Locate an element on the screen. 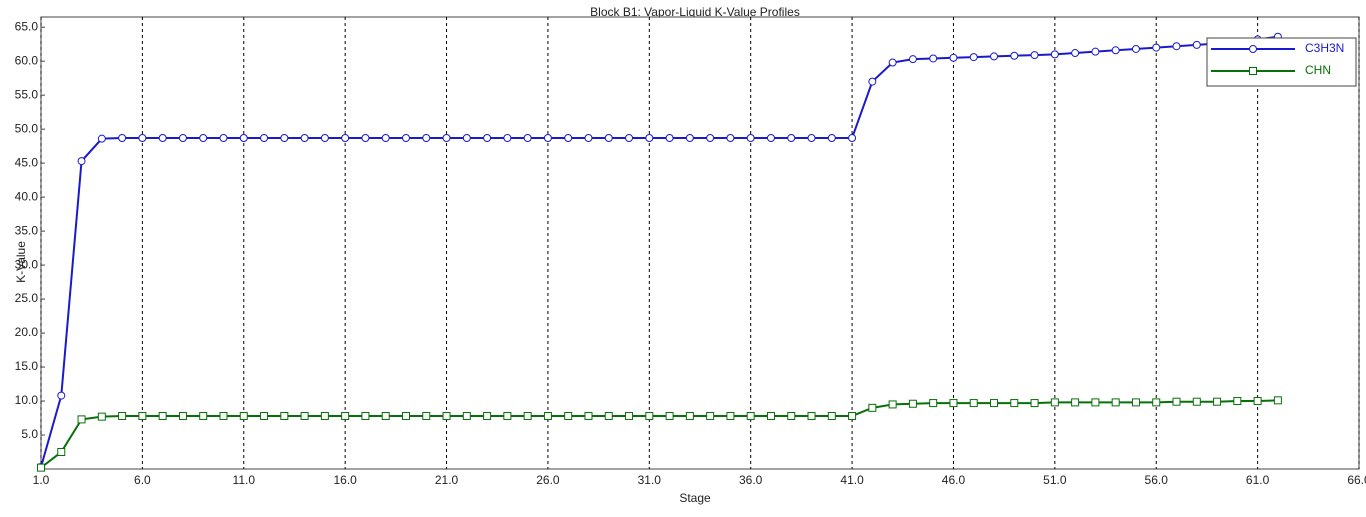 The width and height of the screenshot is (1366, 517). y-tick-label: 15.0 is located at coordinates (27, 366).